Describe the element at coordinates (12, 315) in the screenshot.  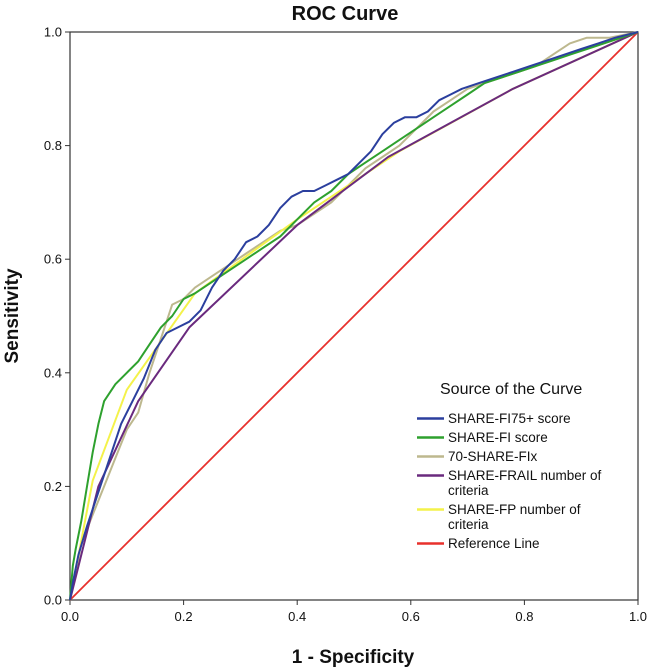
I see `y-axis-label: Sensitivity` at that location.